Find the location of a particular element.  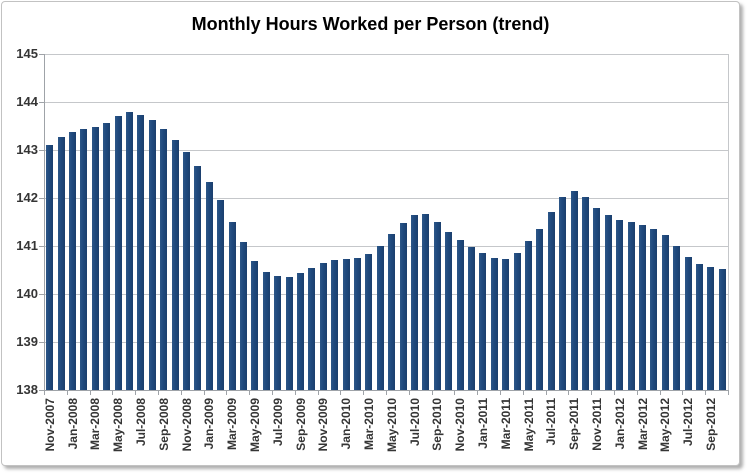

y-axis-line is located at coordinates (44, 222).